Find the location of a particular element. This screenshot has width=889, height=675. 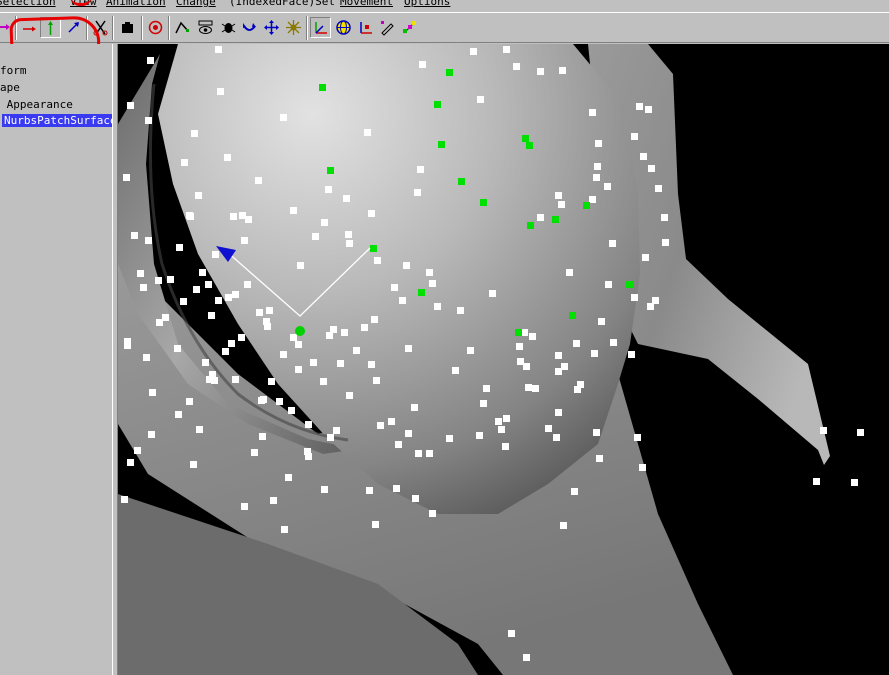

menu-movement: Movement is located at coordinates (366, 4).